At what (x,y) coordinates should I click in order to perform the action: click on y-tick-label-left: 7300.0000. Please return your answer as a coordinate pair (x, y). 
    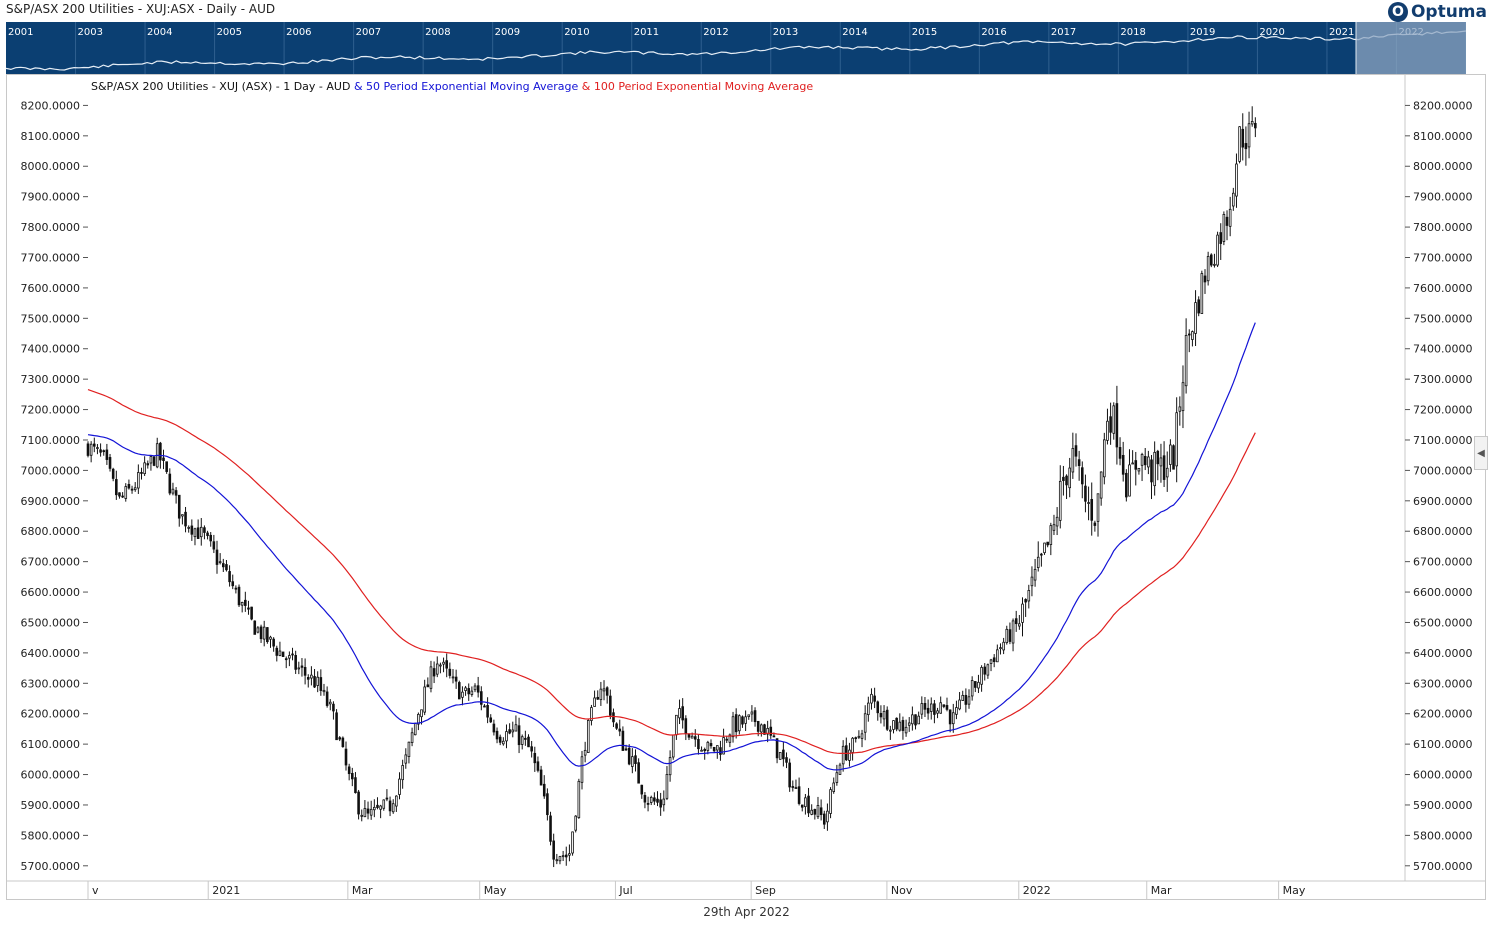
    Looking at the image, I should click on (51, 379).